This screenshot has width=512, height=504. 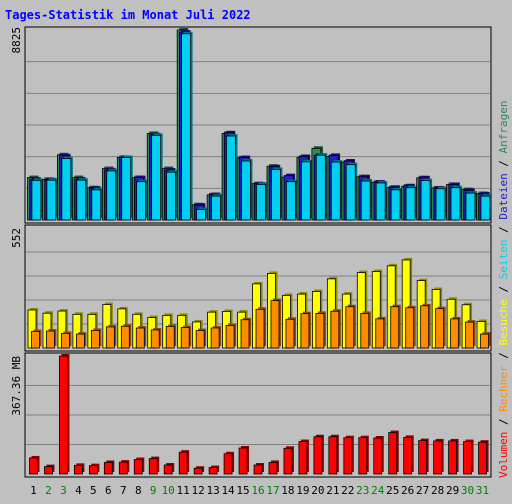 I want to click on day-label-17: 17, so click(x=272, y=490).